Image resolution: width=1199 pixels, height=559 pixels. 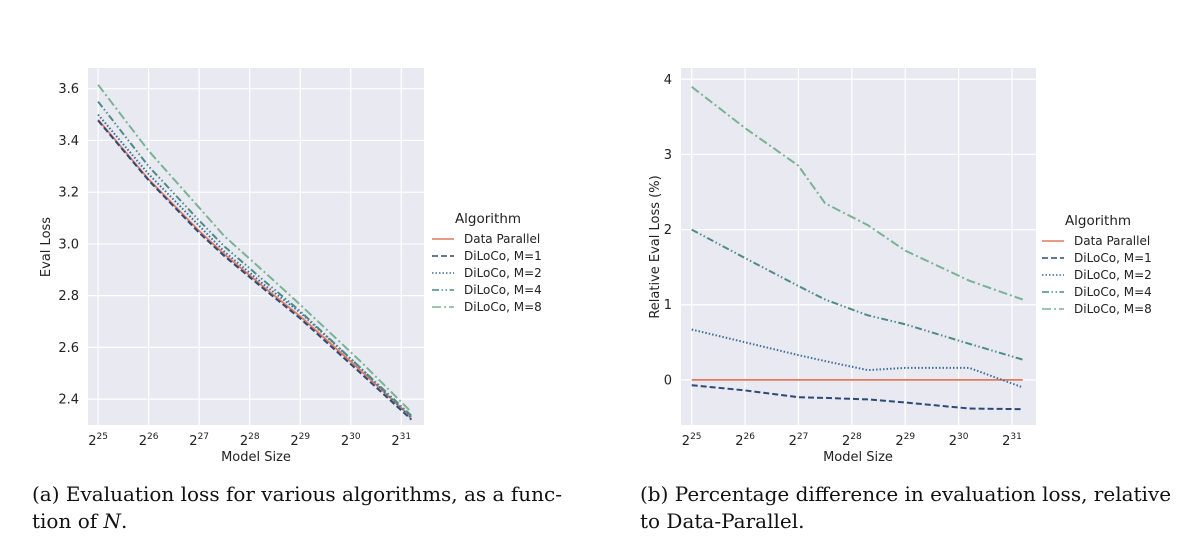 What do you see at coordinates (68, 400) in the screenshot?
I see `y-tick-label: 2.4` at bounding box center [68, 400].